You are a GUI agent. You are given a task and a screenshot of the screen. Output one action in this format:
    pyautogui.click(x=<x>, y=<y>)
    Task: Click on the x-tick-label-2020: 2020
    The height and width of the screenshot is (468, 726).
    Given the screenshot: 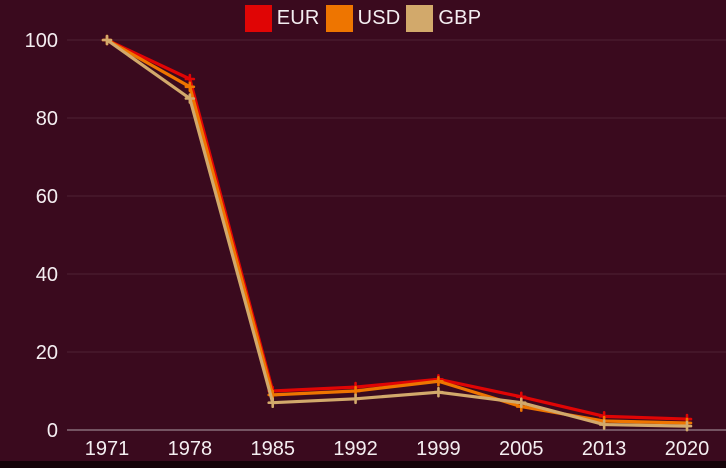 What is the action you would take?
    pyautogui.click(x=687, y=449)
    